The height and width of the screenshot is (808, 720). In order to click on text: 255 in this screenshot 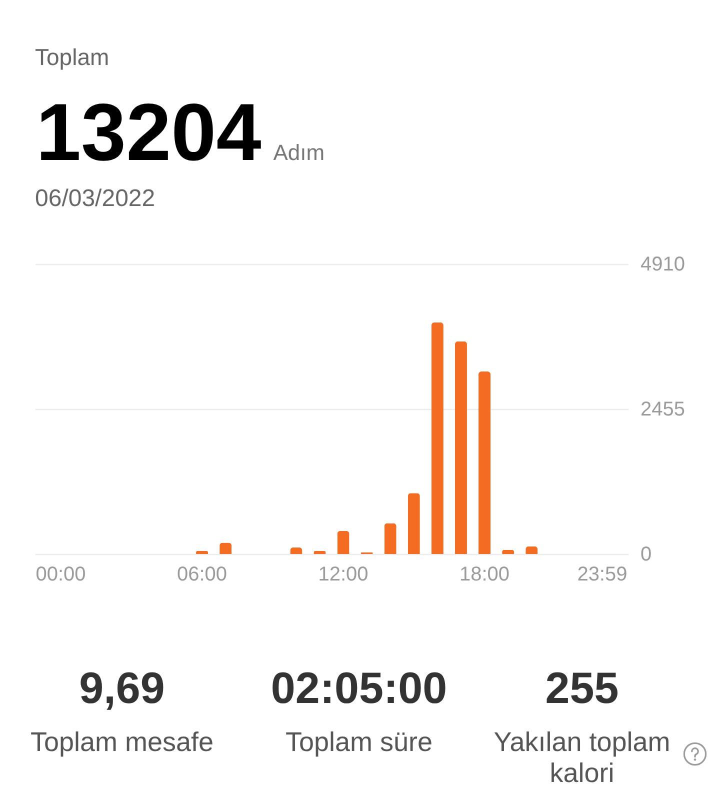, I will do `click(582, 688)`.